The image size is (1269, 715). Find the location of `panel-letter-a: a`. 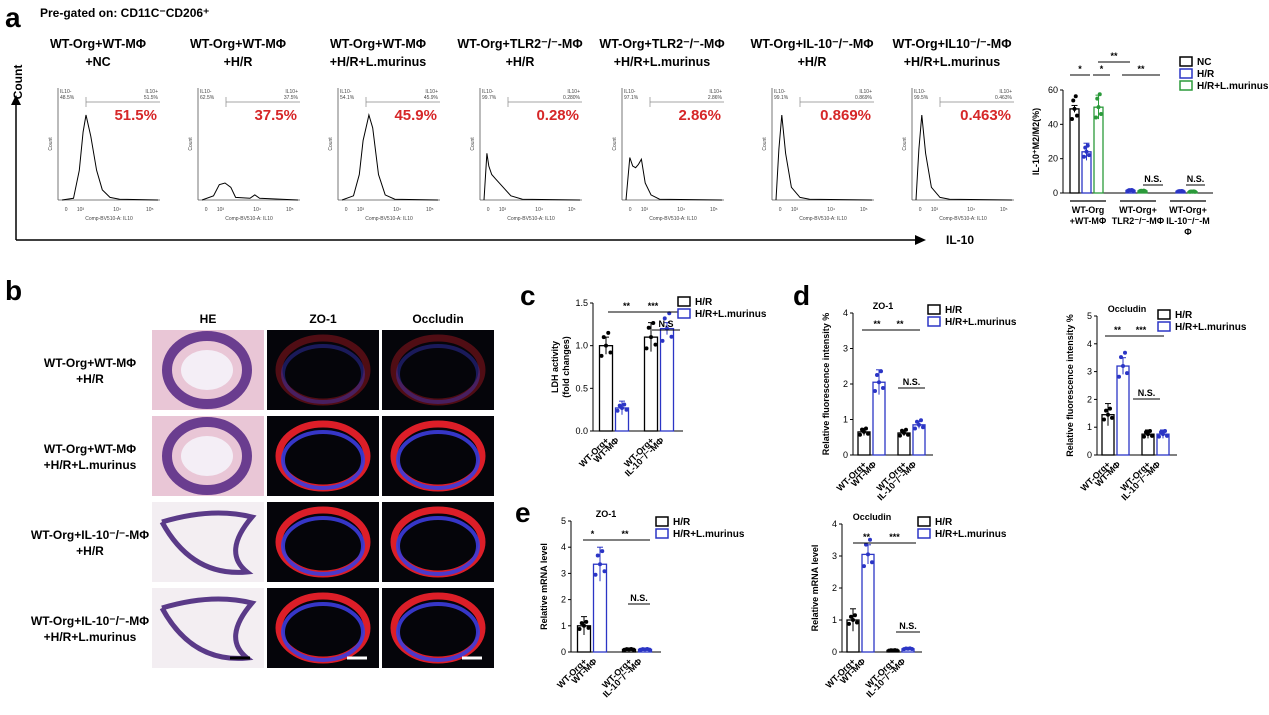

panel-letter-a: a is located at coordinates (13, 17).